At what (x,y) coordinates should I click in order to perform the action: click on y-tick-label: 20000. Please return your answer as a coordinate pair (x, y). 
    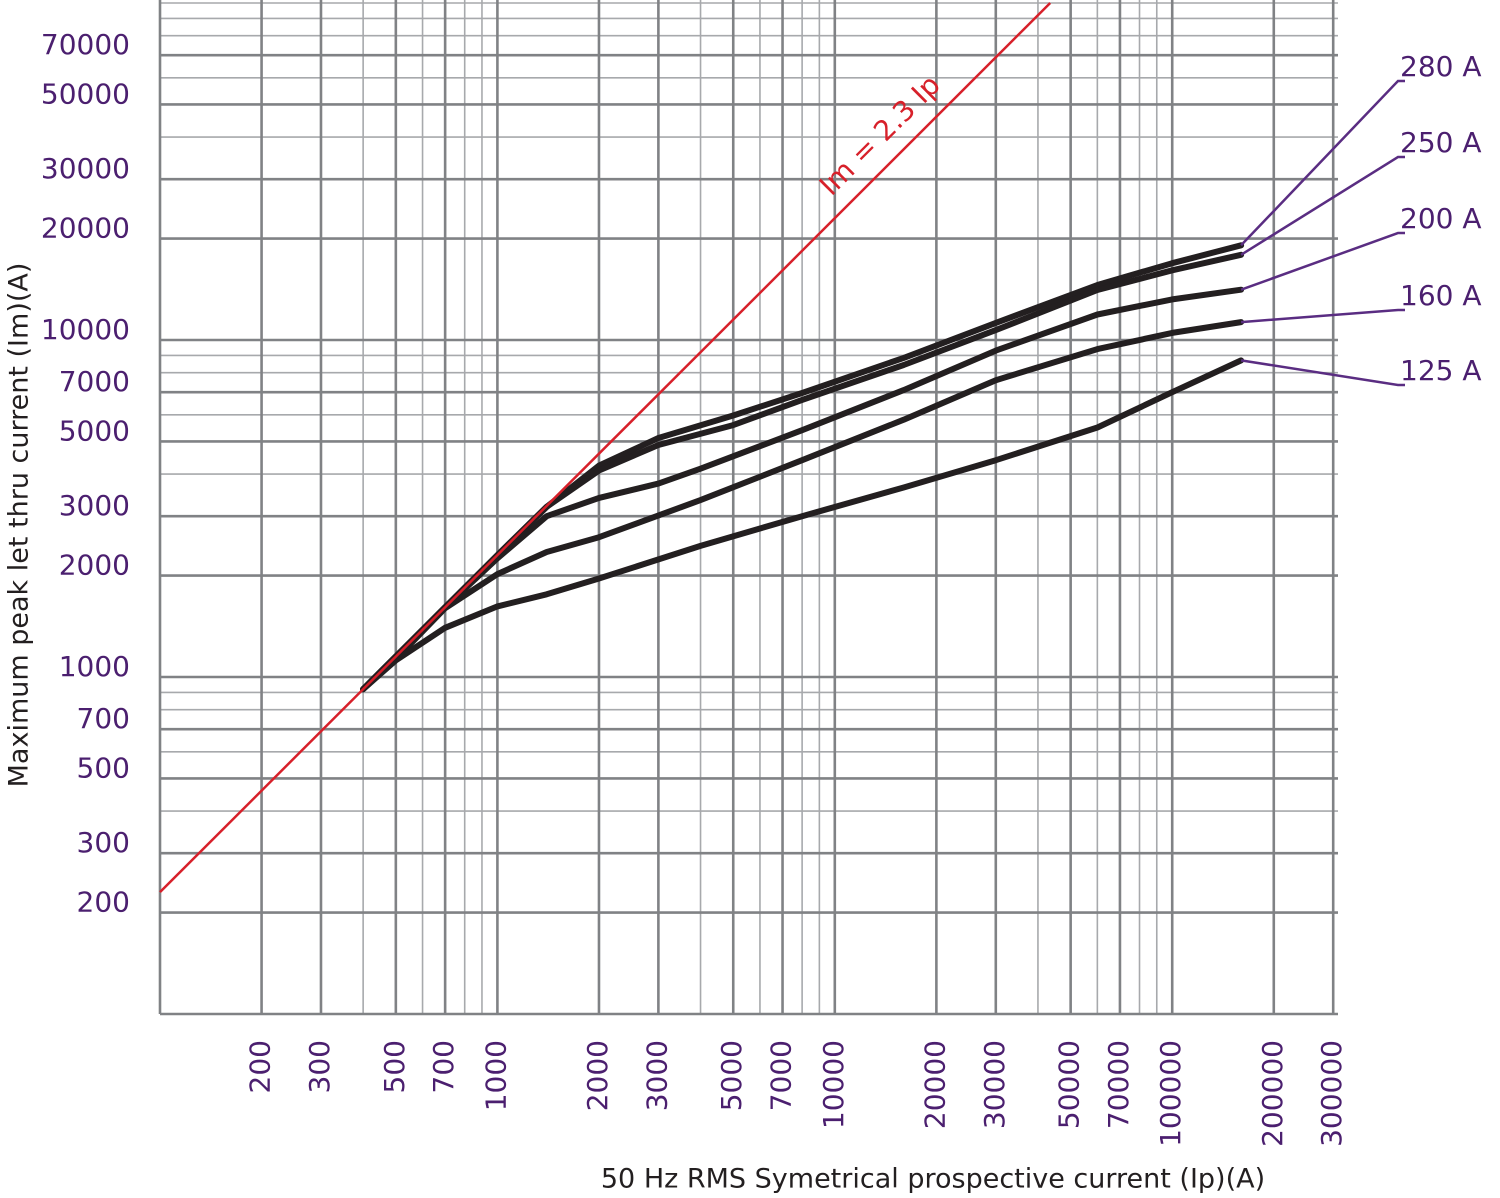
    Looking at the image, I should click on (85, 228).